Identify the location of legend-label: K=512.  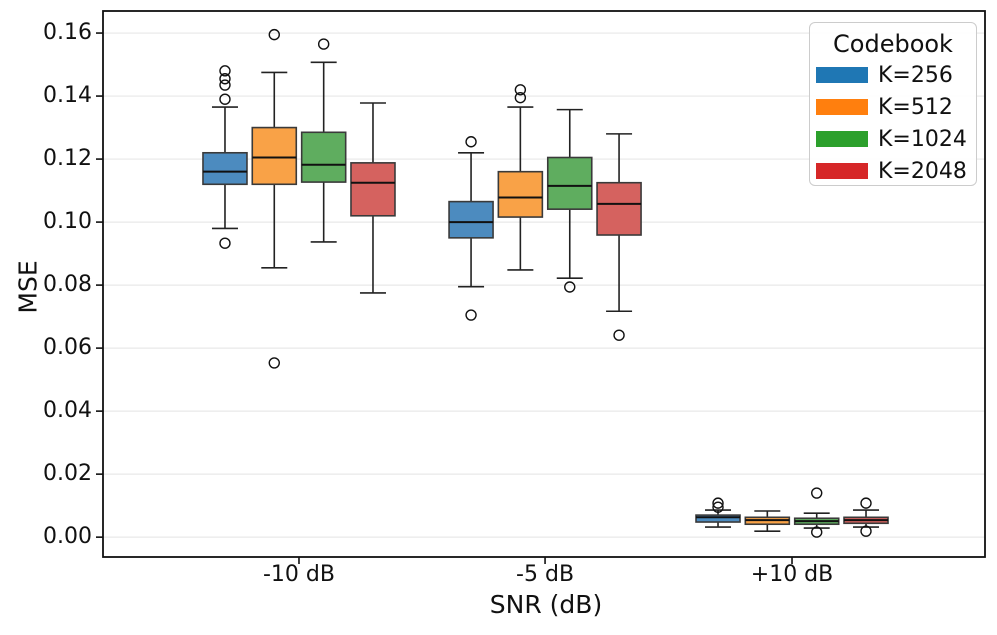
(915, 107).